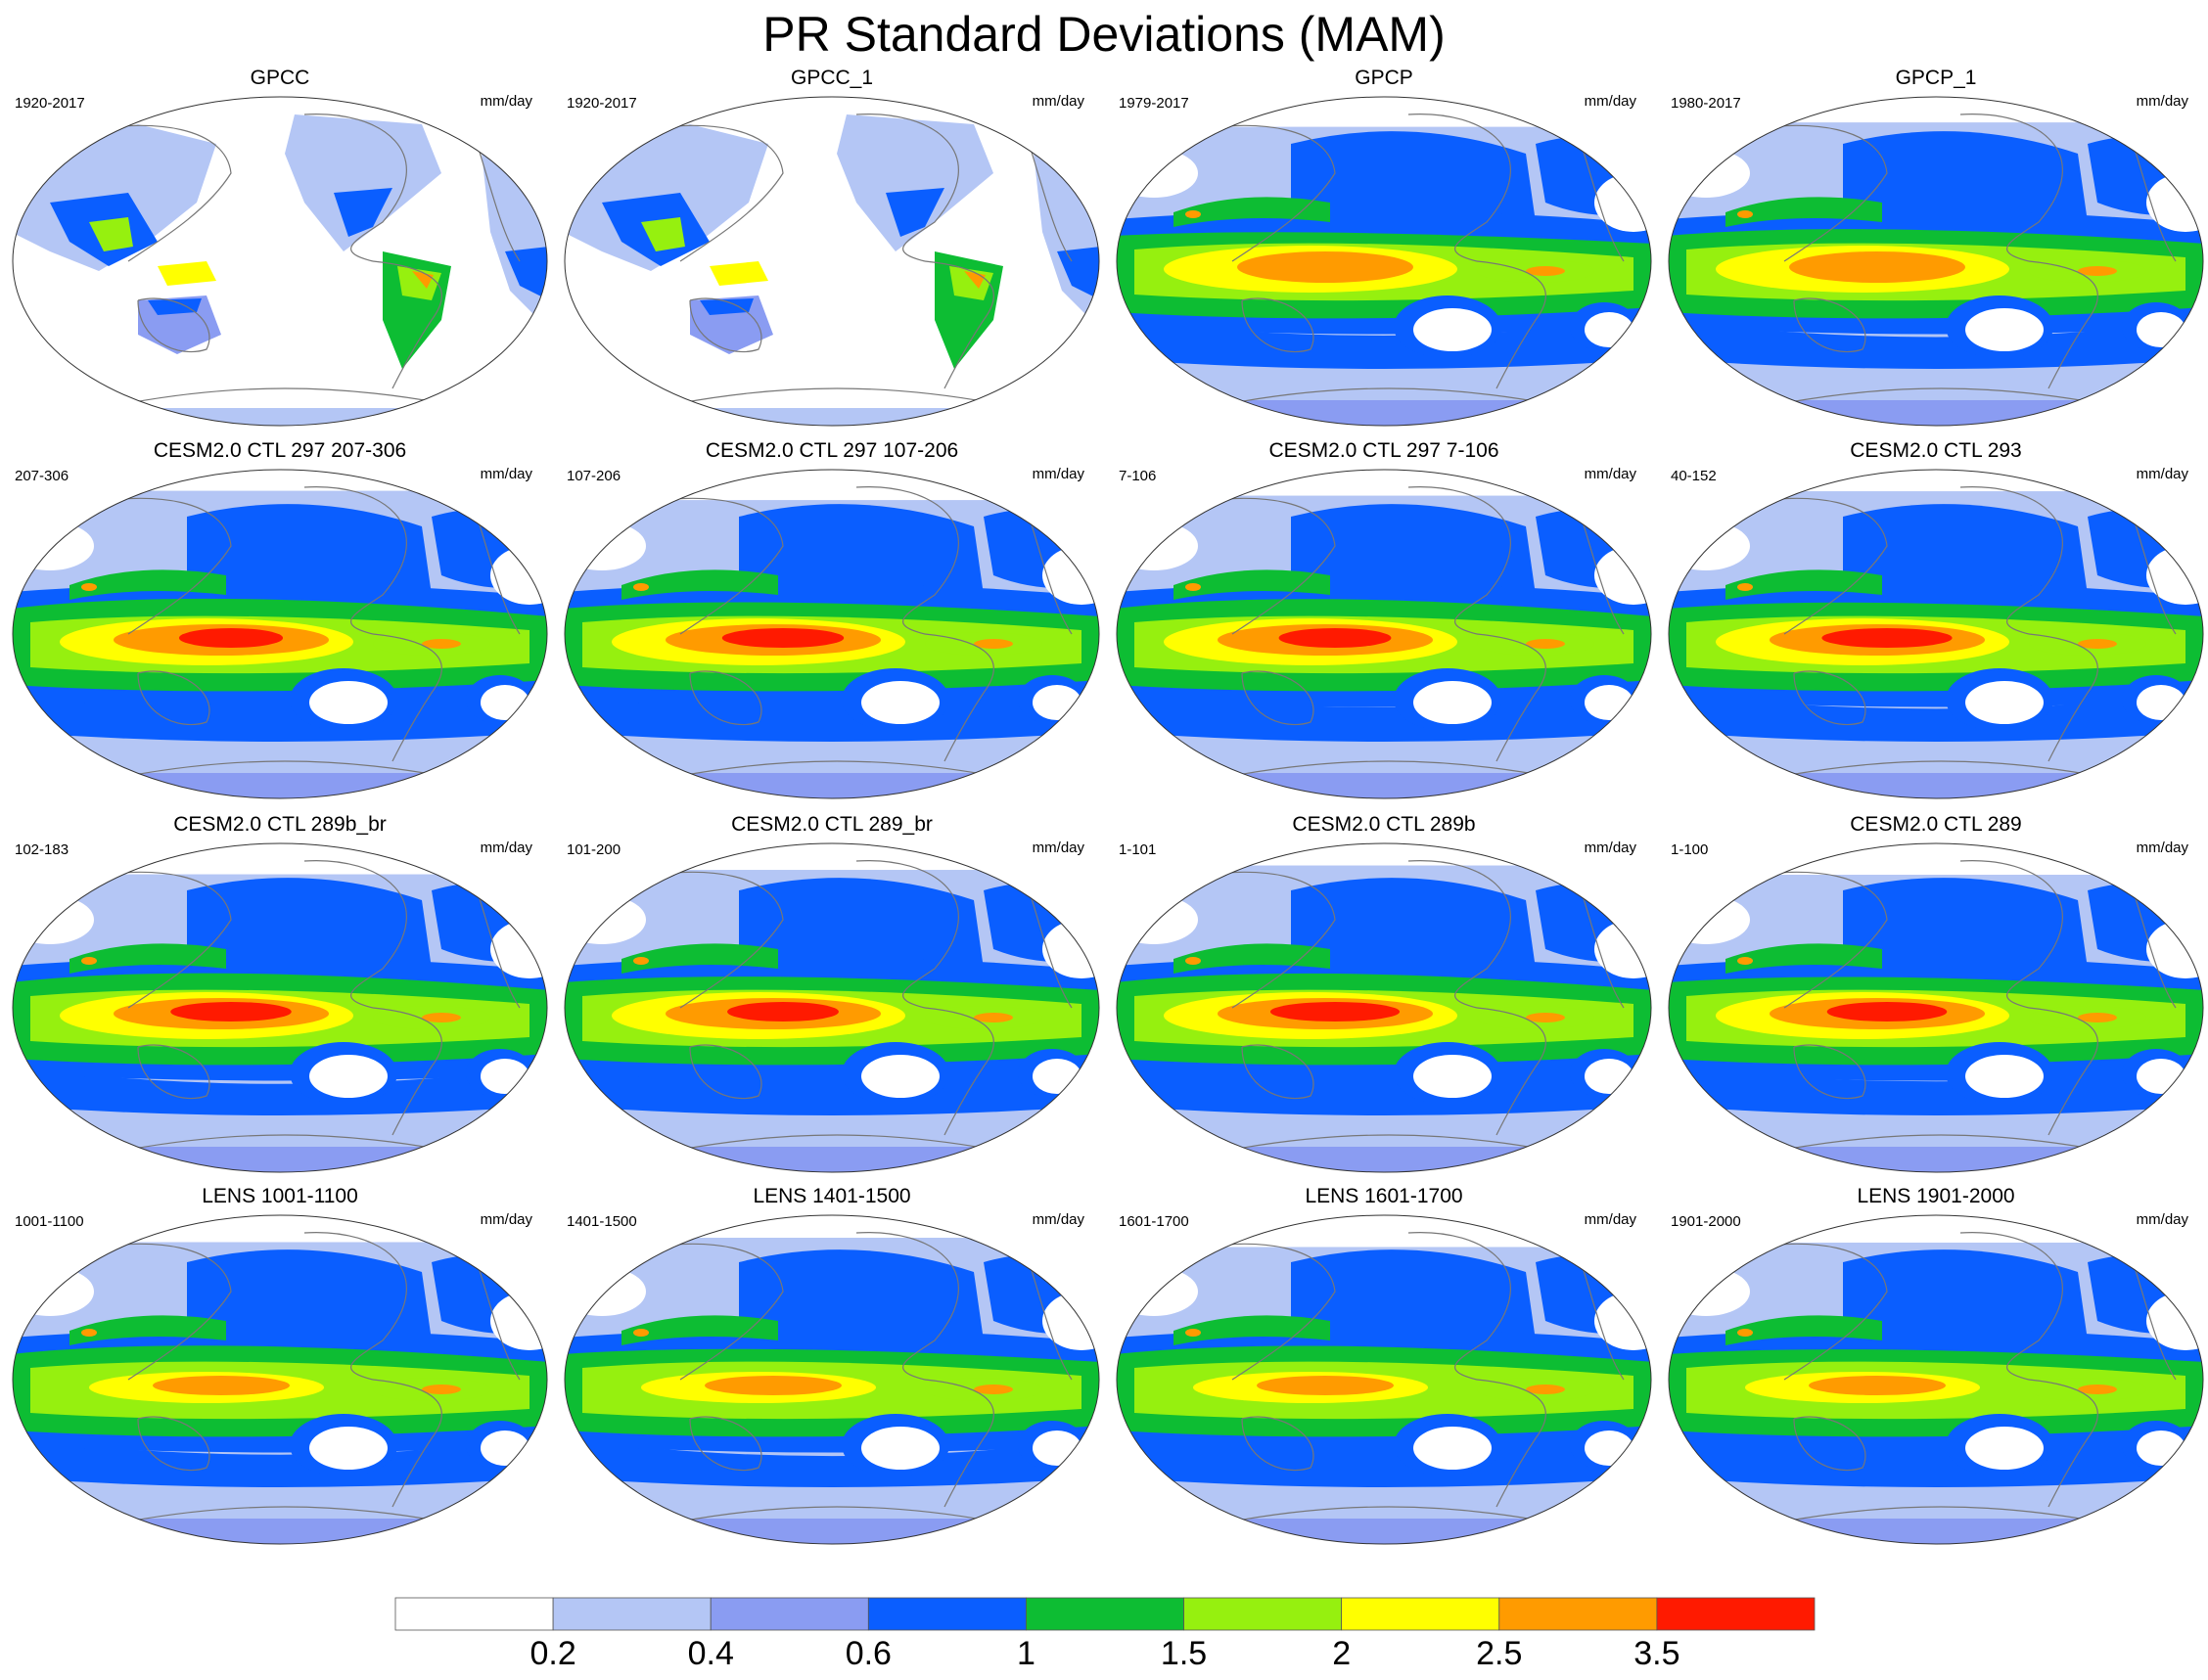 The image size is (2208, 1680). I want to click on panel-title: CESM2.0 CTL 289_br, so click(832, 824).